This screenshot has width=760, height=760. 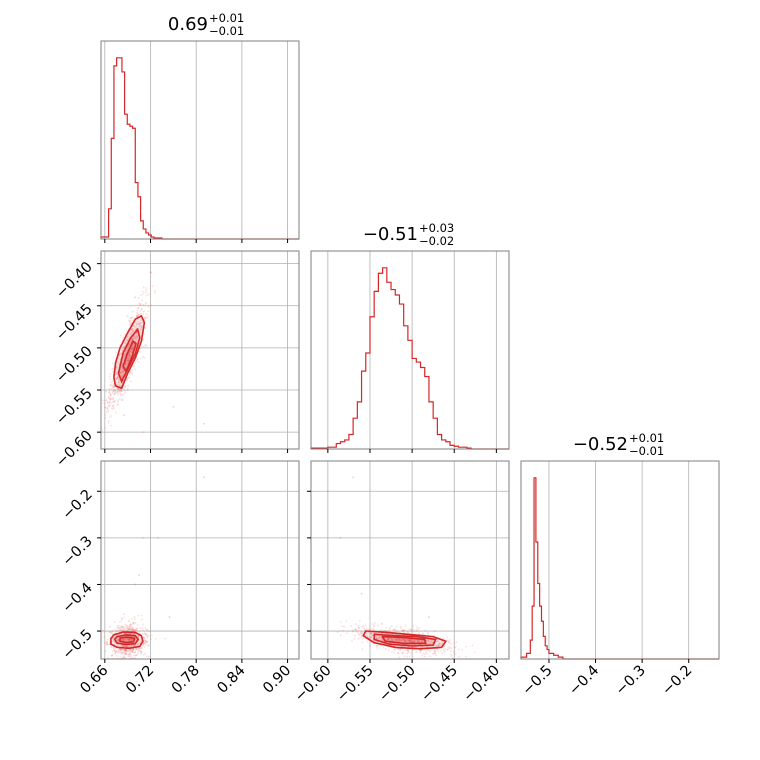 What do you see at coordinates (646, 438) in the screenshot?
I see `title-upper-error: +0.01` at bounding box center [646, 438].